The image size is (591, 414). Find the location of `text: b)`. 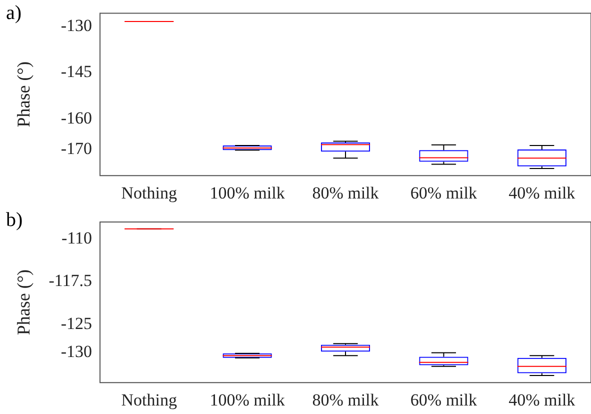

text: b) is located at coordinates (14, 220).